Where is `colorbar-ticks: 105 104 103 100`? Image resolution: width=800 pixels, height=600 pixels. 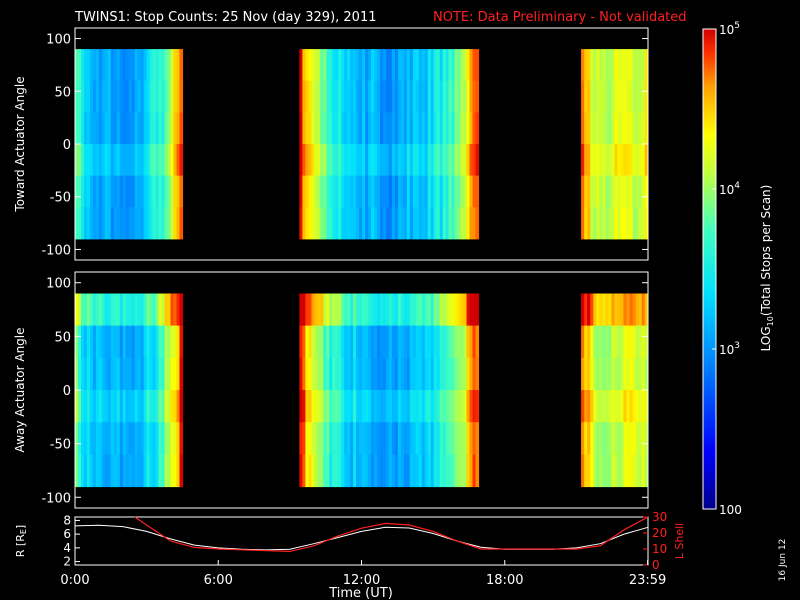
colorbar-ticks: 105 104 103 100 is located at coordinates (727, 269).